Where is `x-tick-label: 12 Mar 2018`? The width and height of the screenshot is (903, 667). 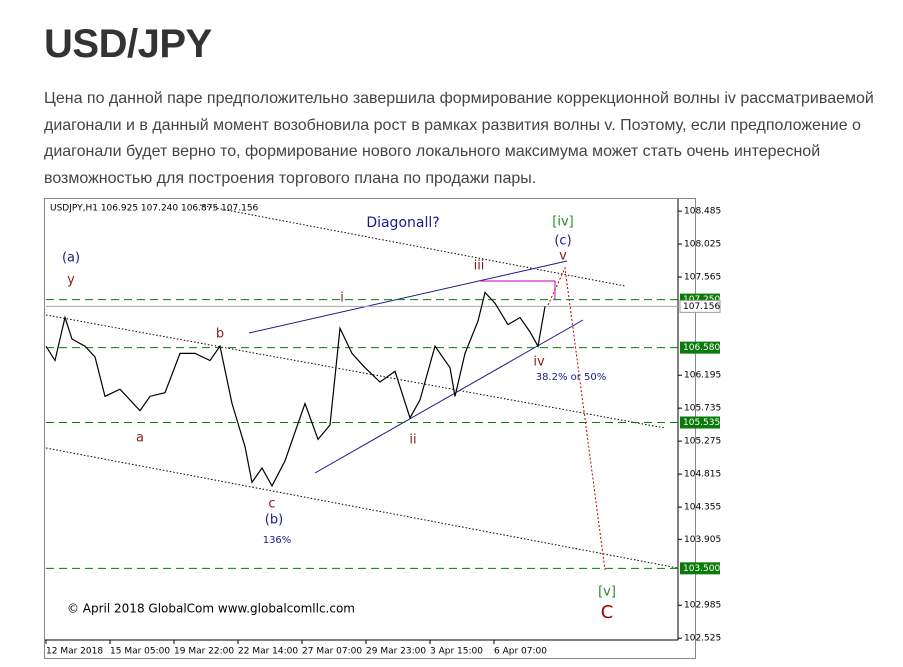
x-tick-label: 12 Mar 2018 is located at coordinates (74, 652).